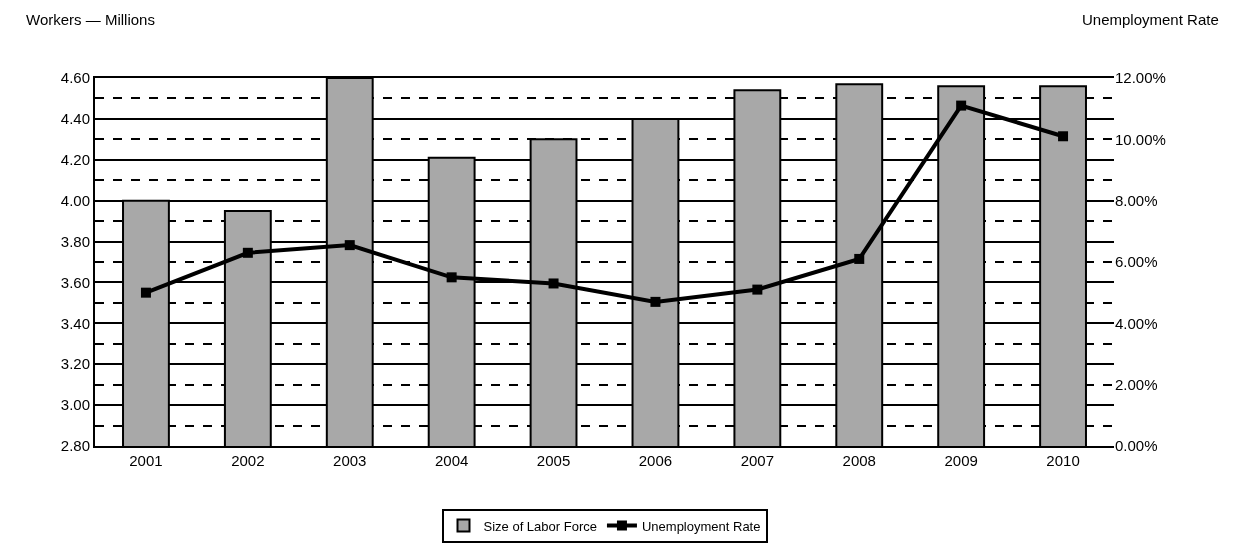  I want to click on x-tick-label: 2010, so click(1063, 460).